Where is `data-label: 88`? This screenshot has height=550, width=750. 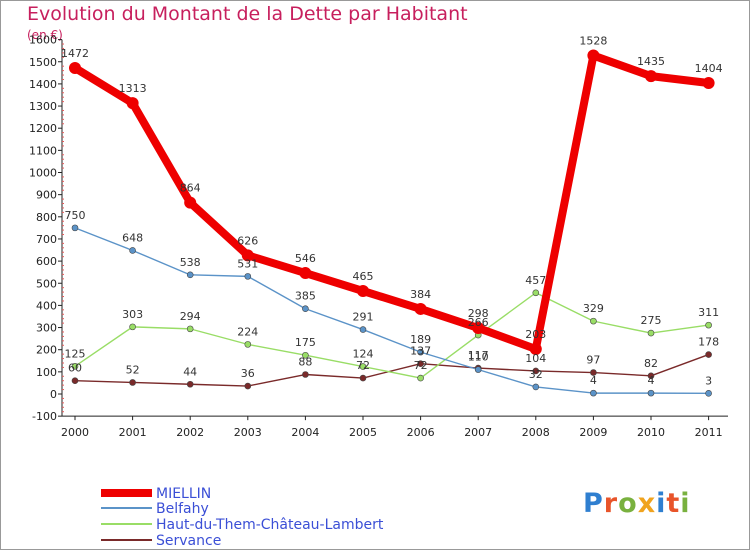
data-label: 88 is located at coordinates (305, 362).